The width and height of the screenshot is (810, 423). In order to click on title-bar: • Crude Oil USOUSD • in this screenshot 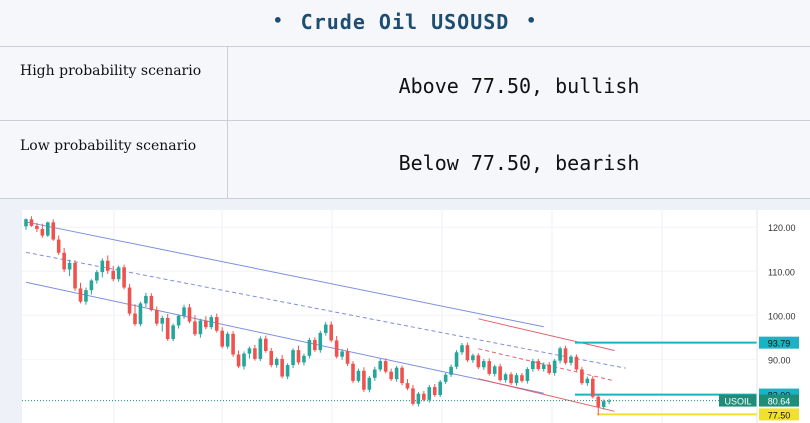, I will do `click(405, 23)`.